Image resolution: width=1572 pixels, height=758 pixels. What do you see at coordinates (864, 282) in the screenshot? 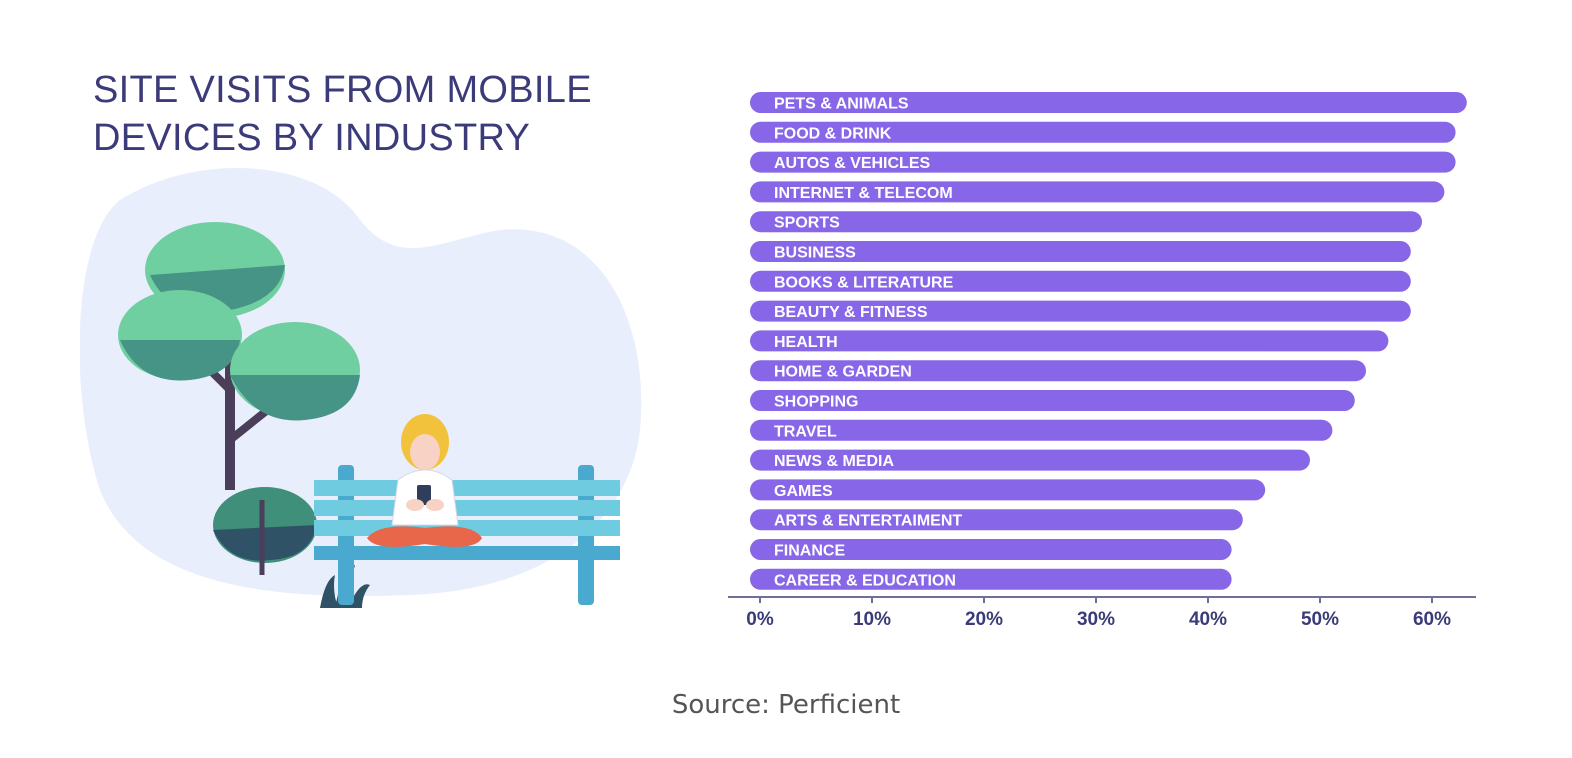
I see `bar-label-6: BOOKS & LITERATURE` at bounding box center [864, 282].